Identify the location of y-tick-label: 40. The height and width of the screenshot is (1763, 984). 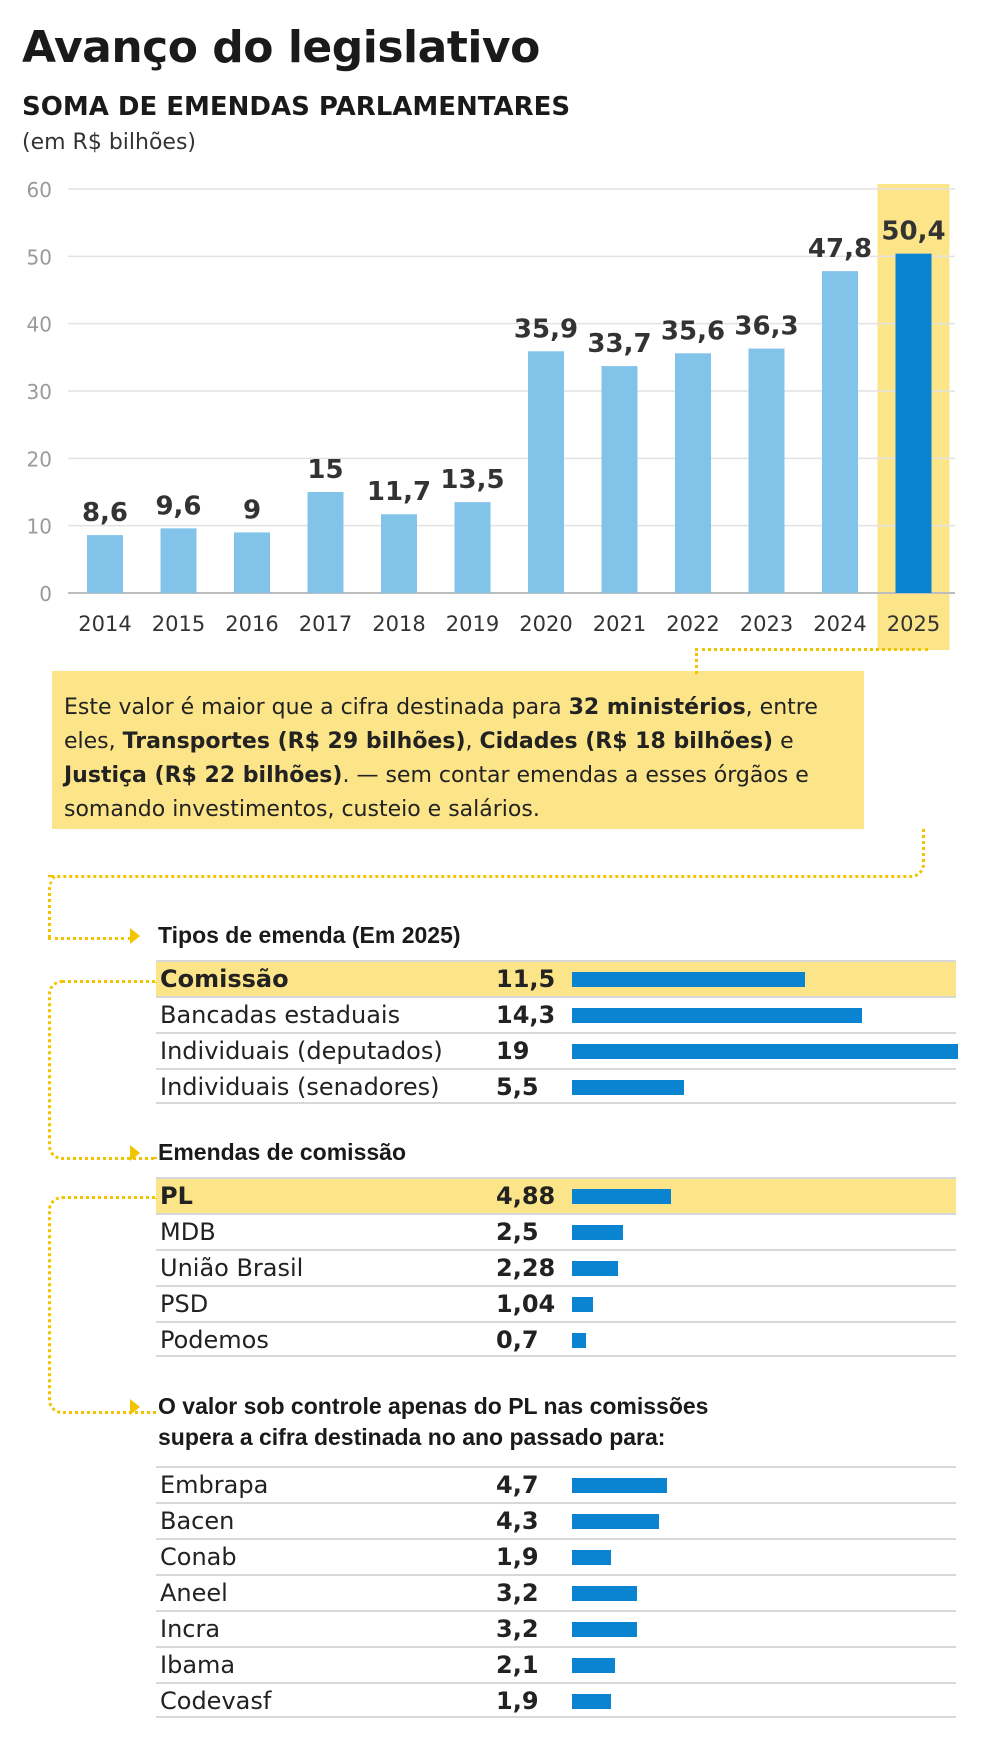
(39, 325).